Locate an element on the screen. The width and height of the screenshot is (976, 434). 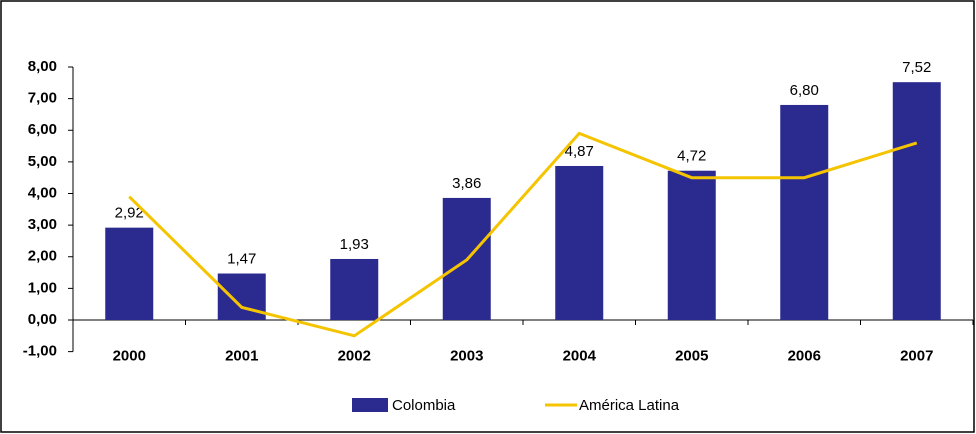
data-label: 4,87 is located at coordinates (579, 151).